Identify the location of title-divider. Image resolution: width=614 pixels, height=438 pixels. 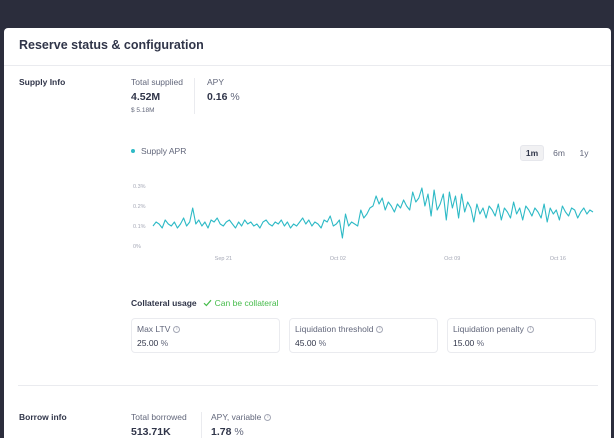
(307, 65).